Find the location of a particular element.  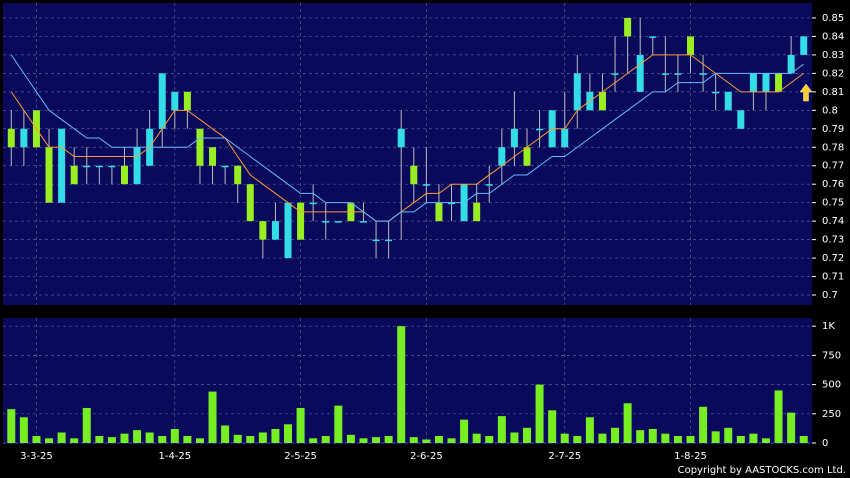

y-tick-label: 0.8 is located at coordinates (830, 110).